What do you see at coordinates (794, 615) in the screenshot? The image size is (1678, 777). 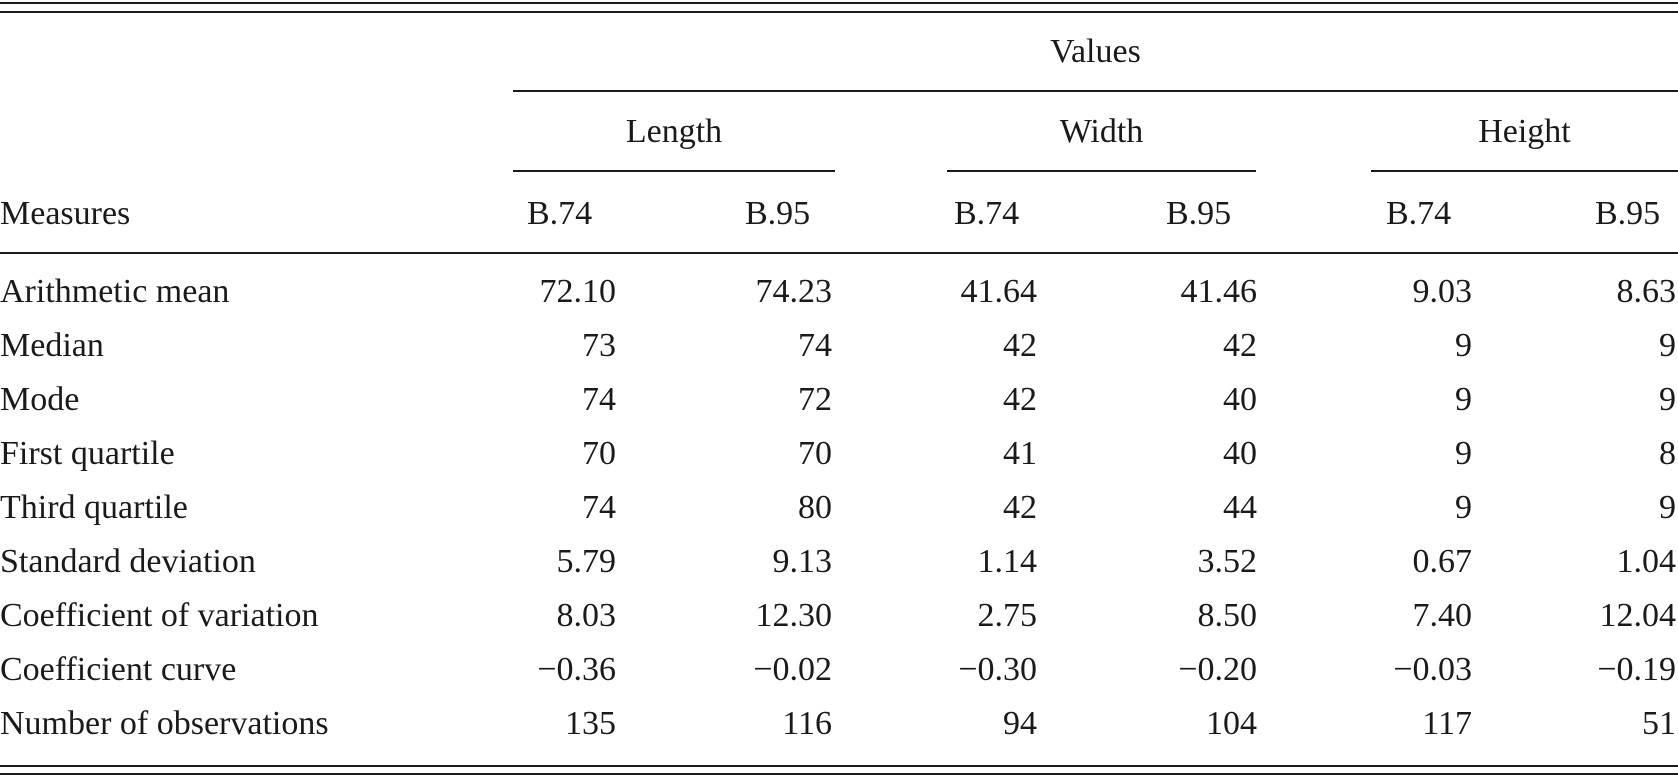 I see `cell-length-b95: 12.30` at bounding box center [794, 615].